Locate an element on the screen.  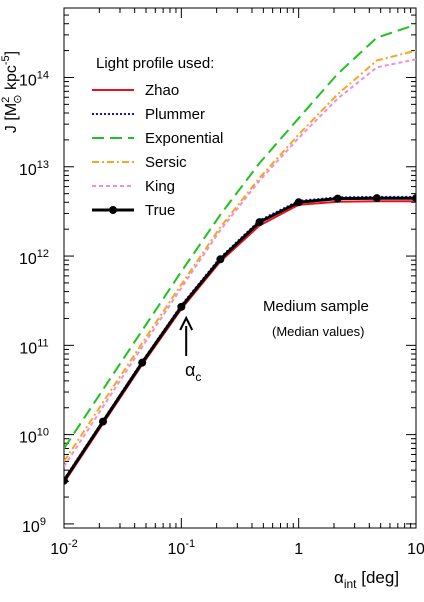
y-tick-label: 109 is located at coordinates (34, 526).